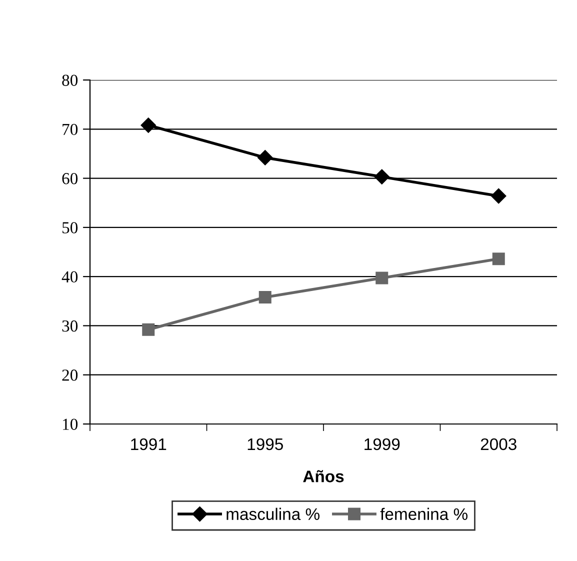  What do you see at coordinates (70, 424) in the screenshot?
I see `y-tick-label: 10` at bounding box center [70, 424].